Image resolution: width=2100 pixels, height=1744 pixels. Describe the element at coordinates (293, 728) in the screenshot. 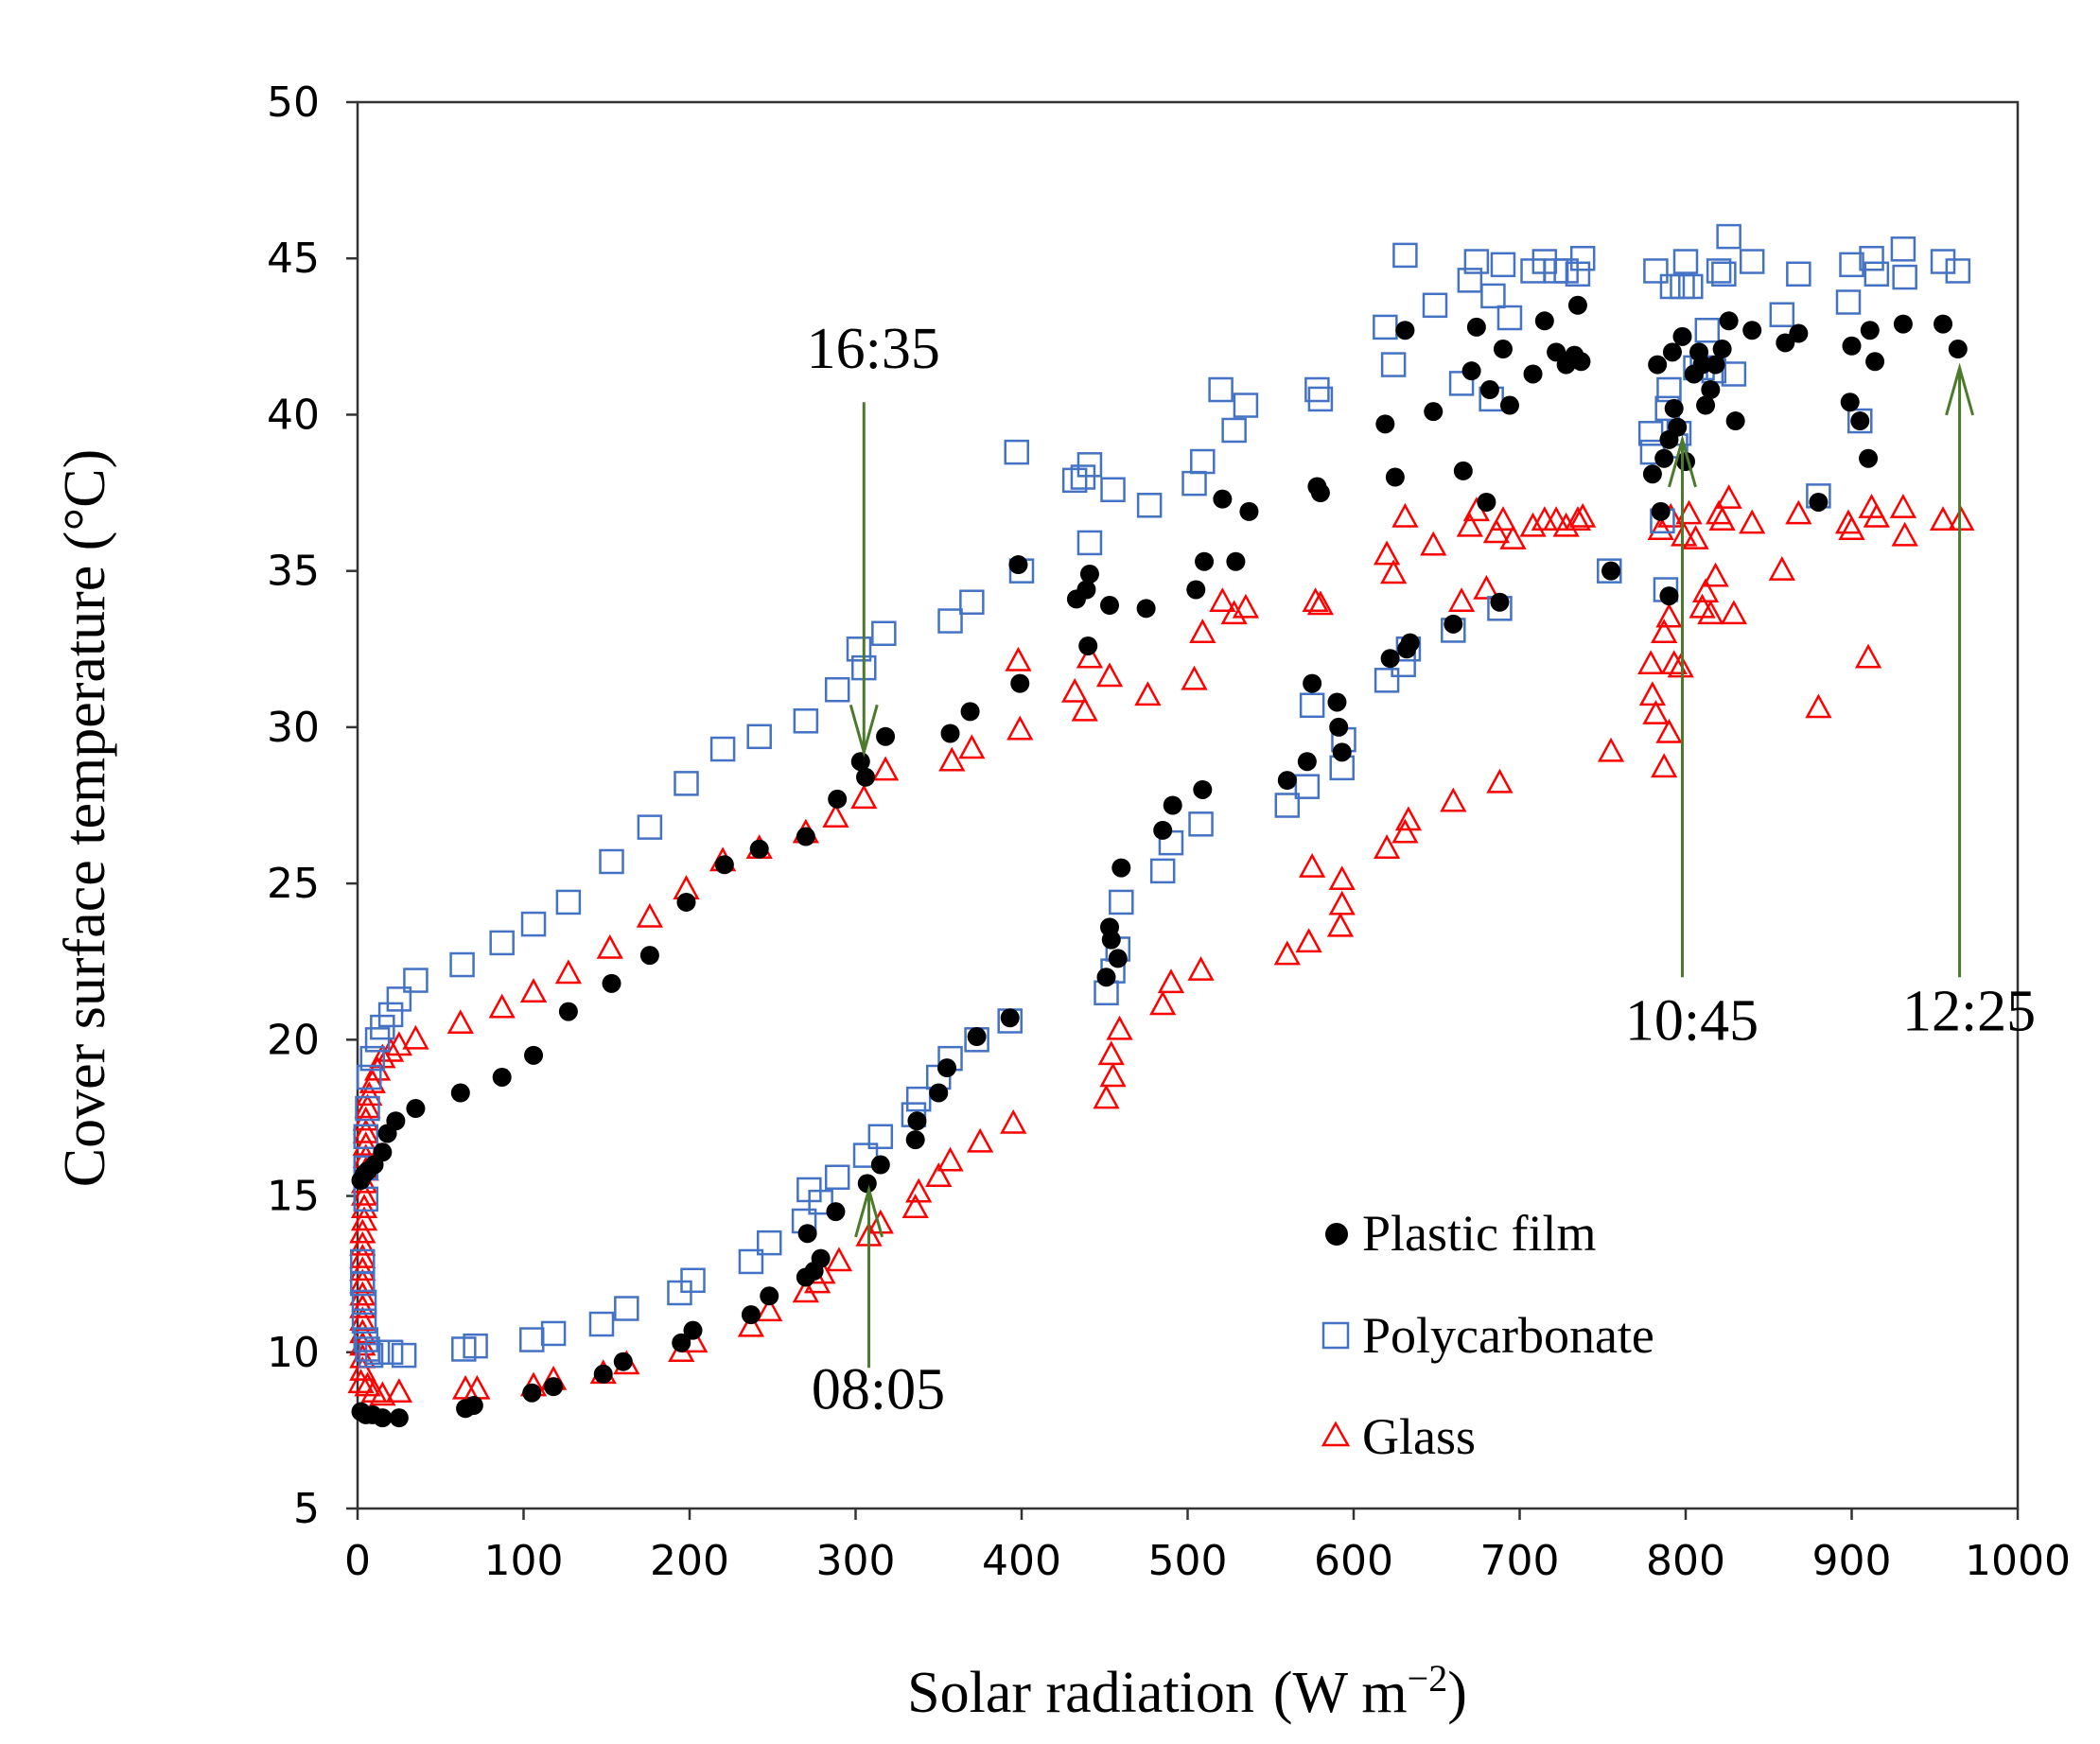

I see `y-tick-label: 30` at that location.